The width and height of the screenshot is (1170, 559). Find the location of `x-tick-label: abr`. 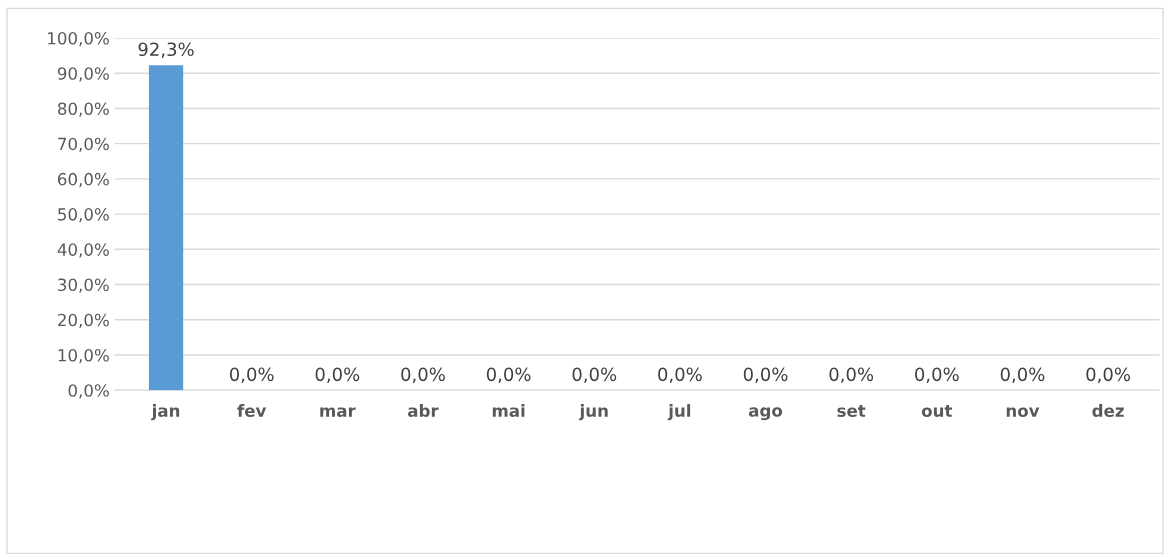

x-tick-label: abr is located at coordinates (423, 410).